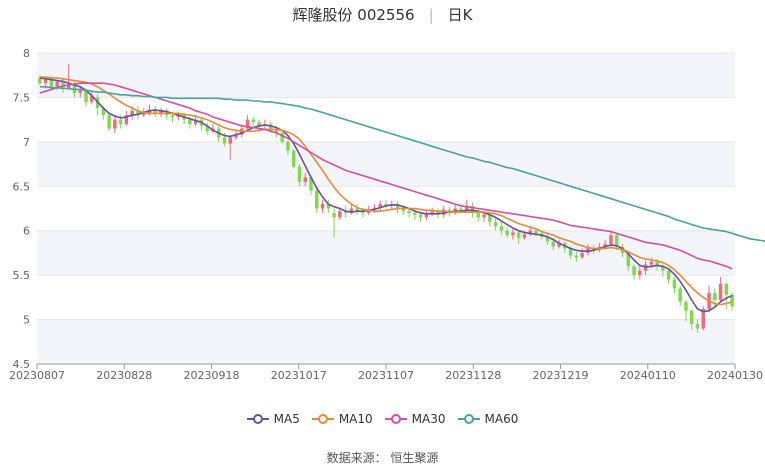 This screenshot has height=466, width=765. Describe the element at coordinates (273, 419) in the screenshot. I see `legend-item-ma5: MA5` at that location.